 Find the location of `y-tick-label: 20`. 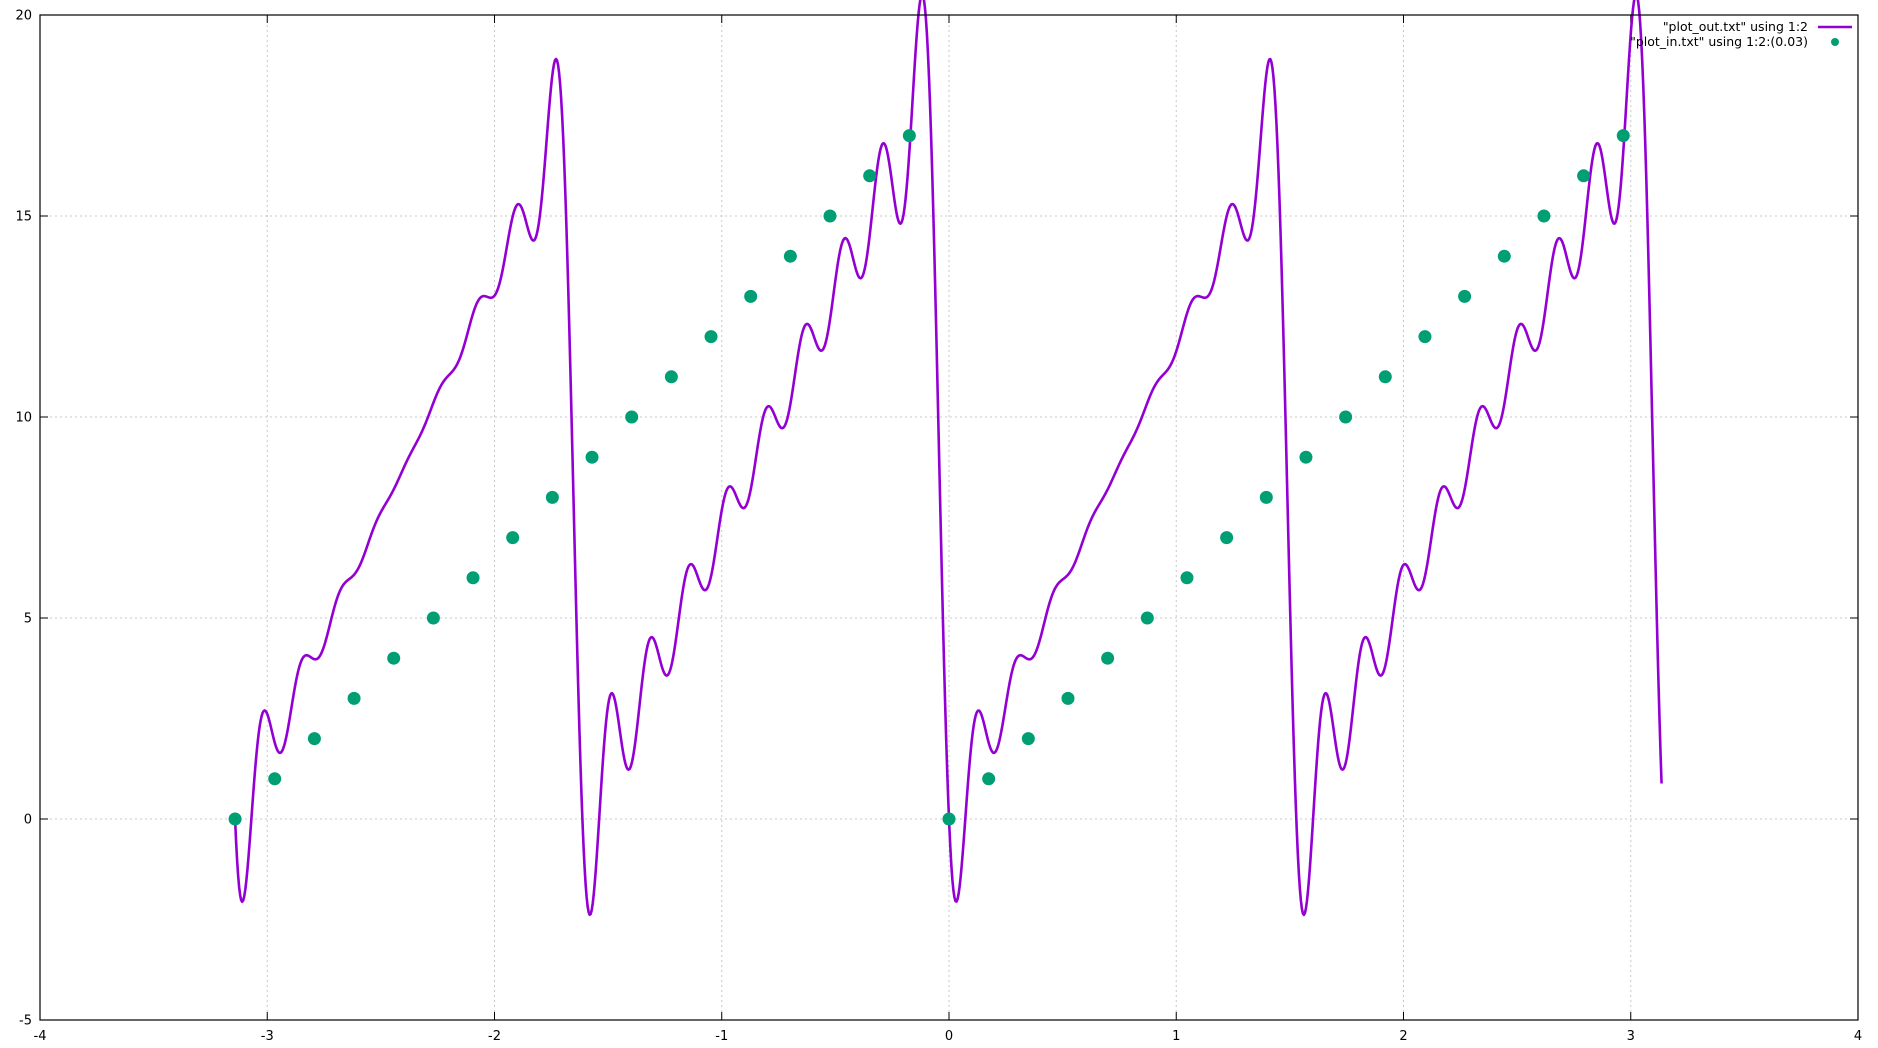

y-tick-label: 20 is located at coordinates (23, 16).